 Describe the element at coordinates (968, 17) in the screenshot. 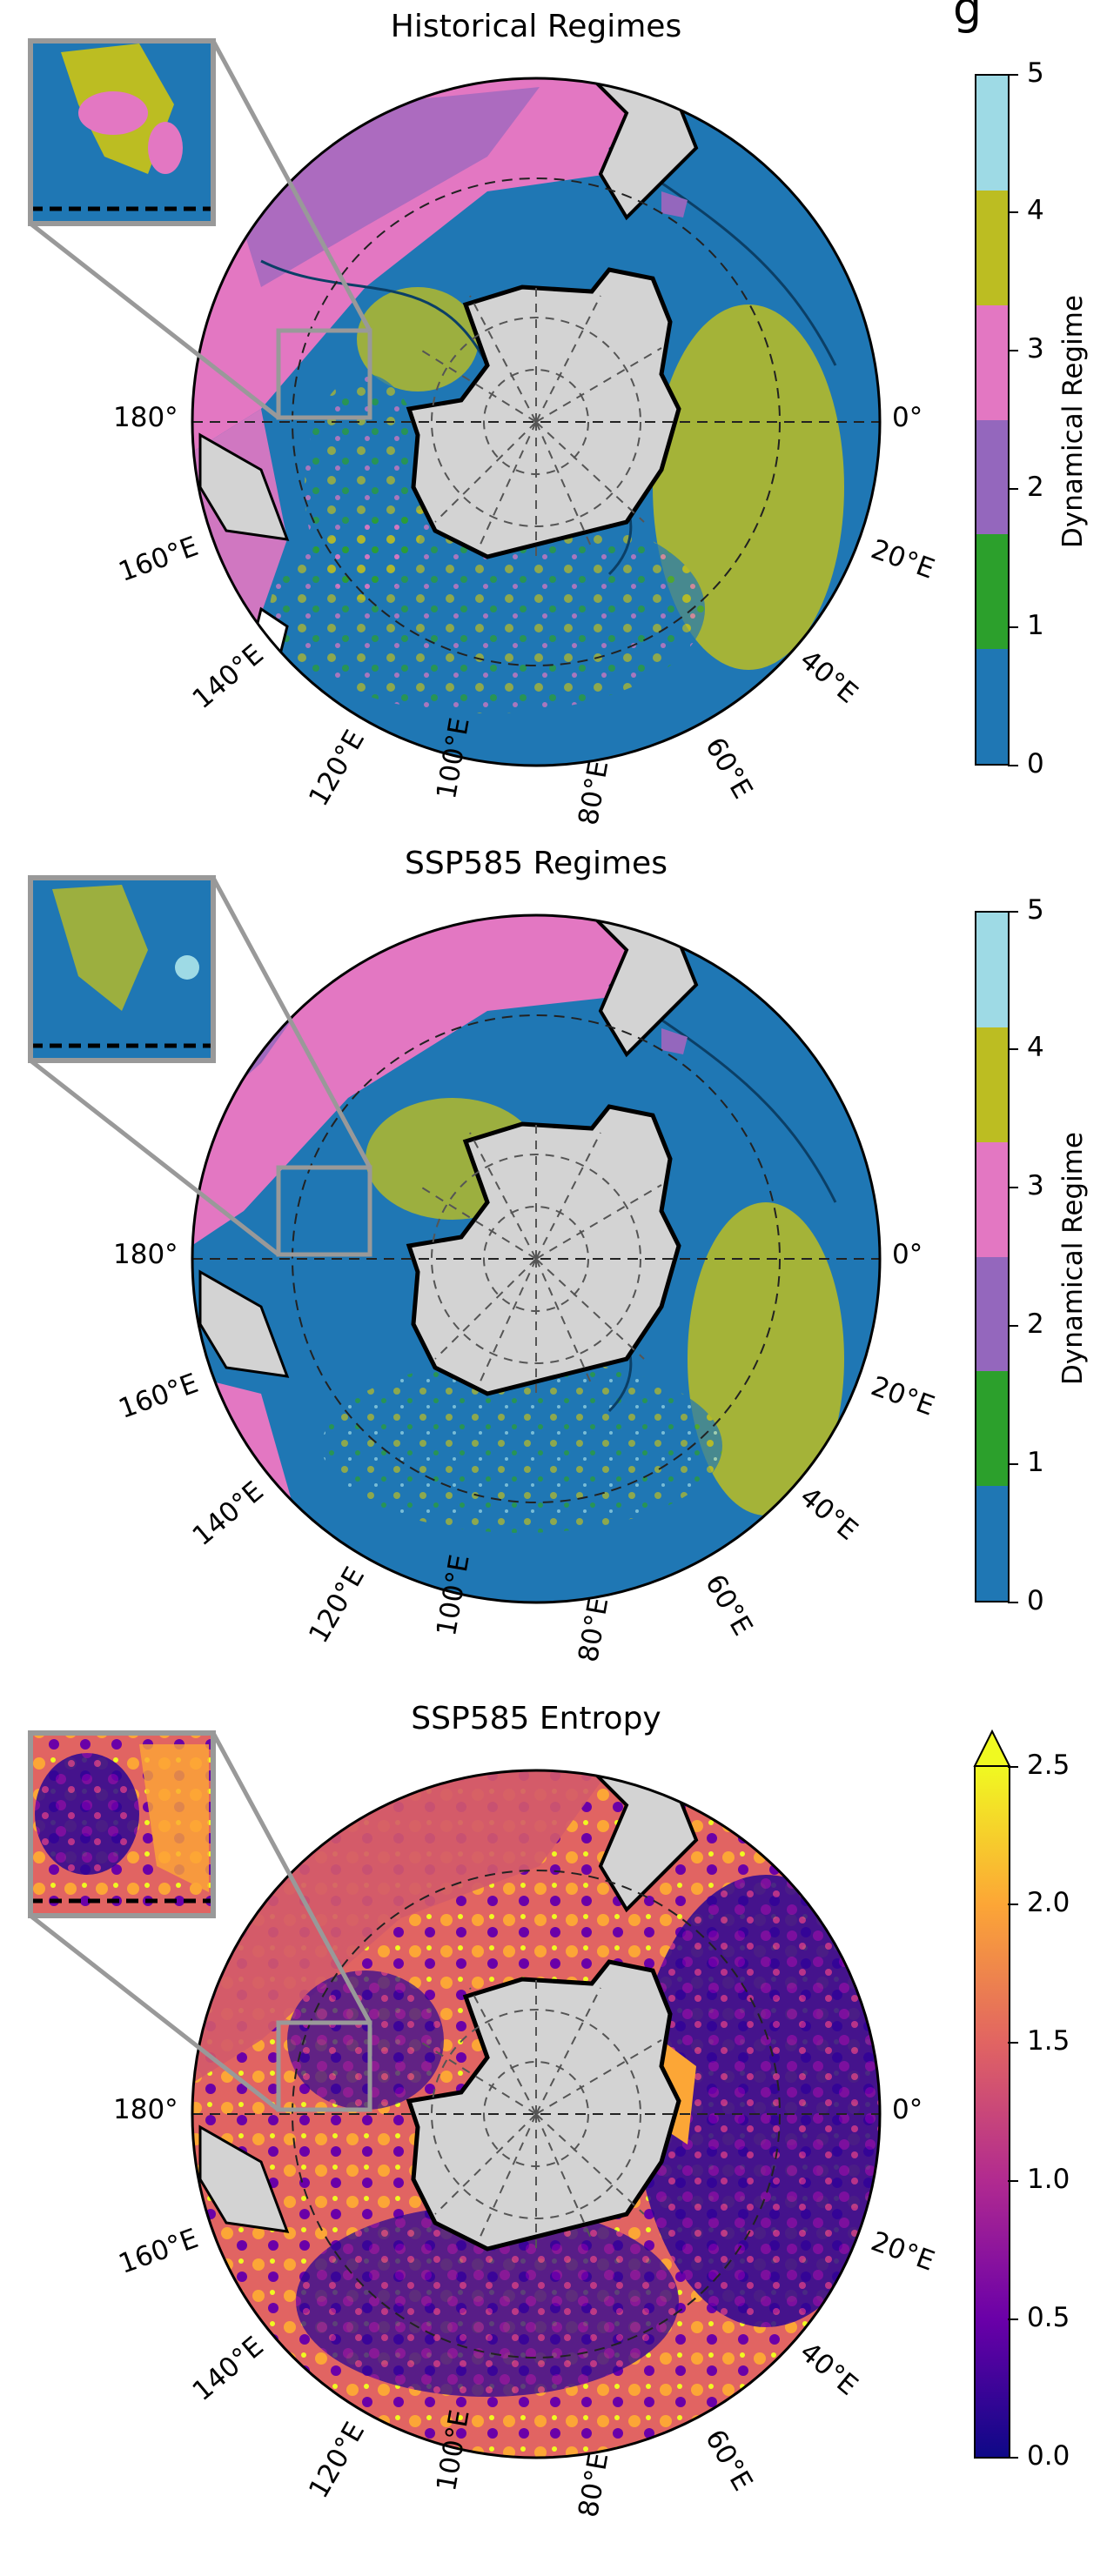

I see `figure-title-fragment: g` at that location.